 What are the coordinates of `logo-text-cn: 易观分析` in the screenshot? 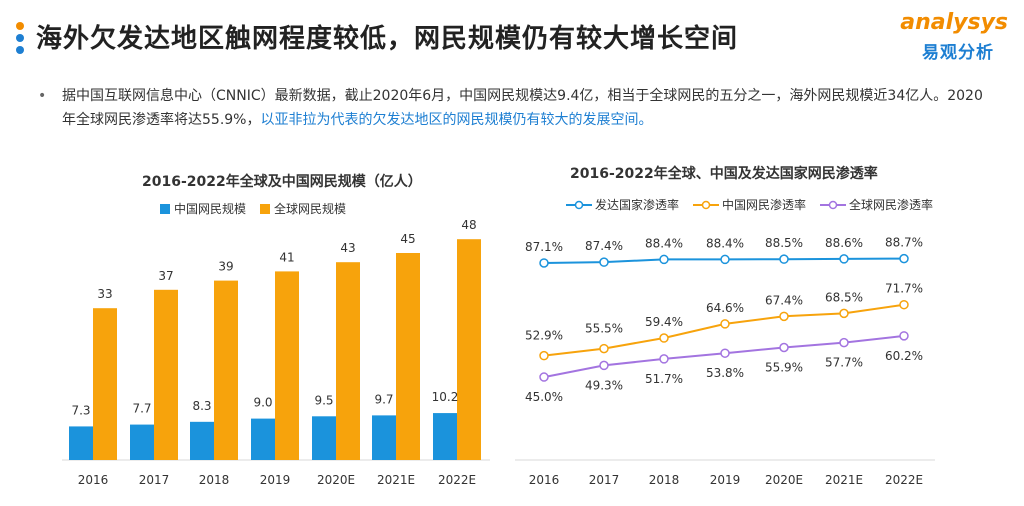 It's located at (958, 53).